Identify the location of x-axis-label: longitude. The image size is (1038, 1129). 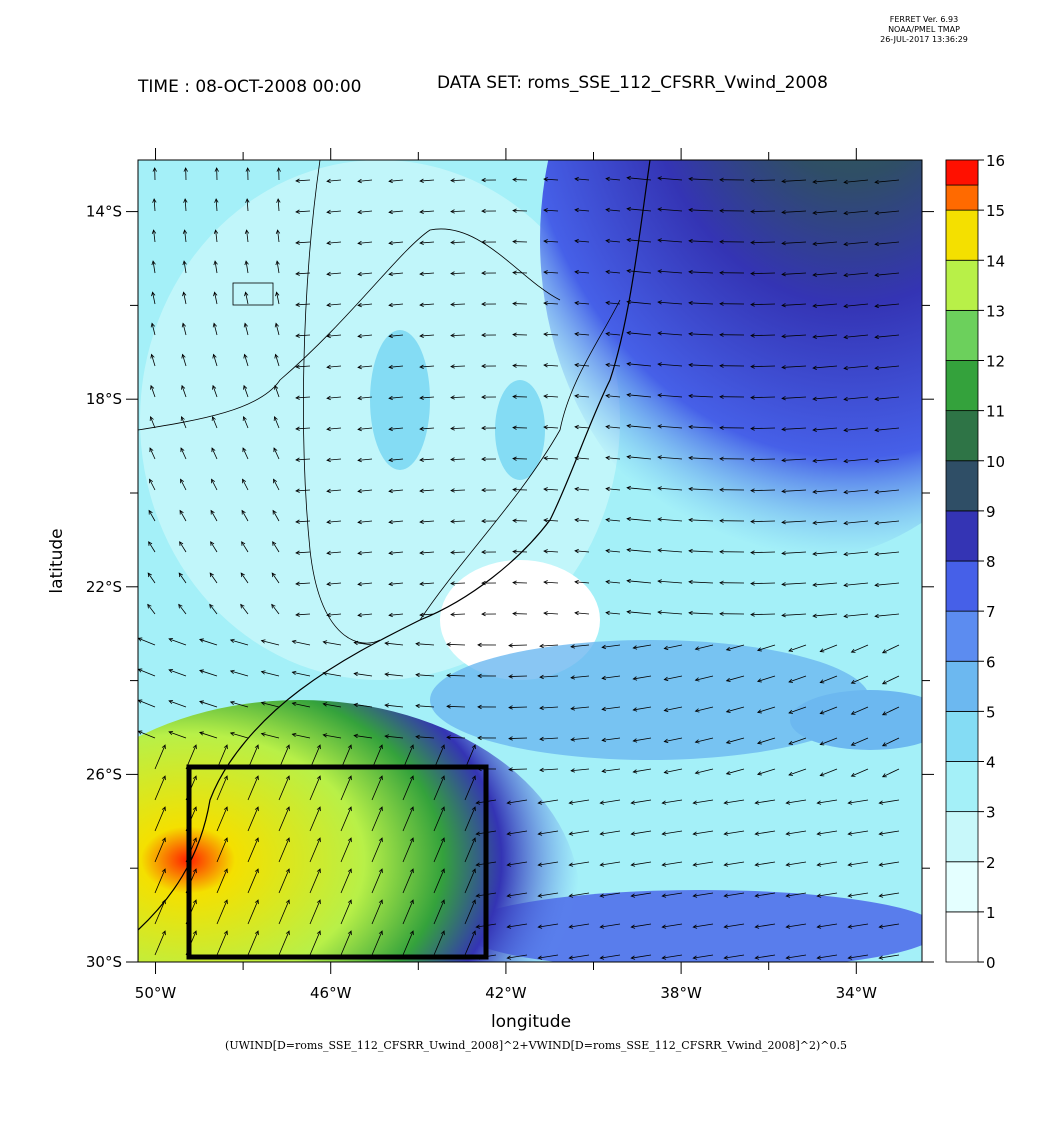
(531, 1022).